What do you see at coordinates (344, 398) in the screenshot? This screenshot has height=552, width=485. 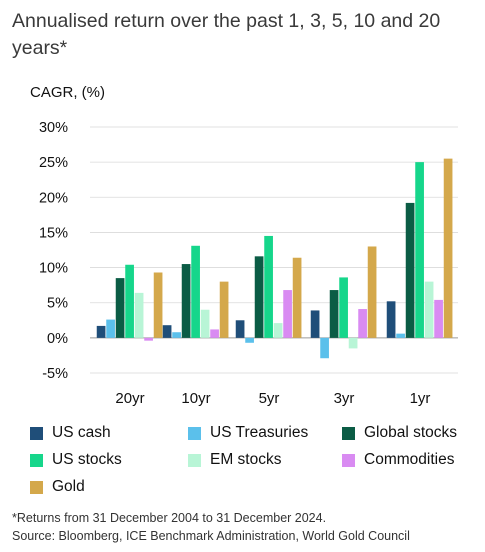 I see `x-tick-label: 3yr` at bounding box center [344, 398].